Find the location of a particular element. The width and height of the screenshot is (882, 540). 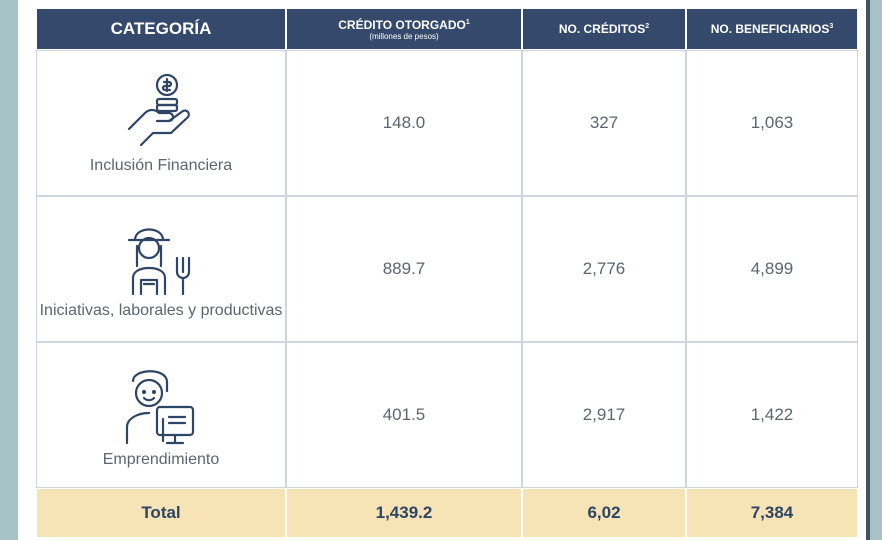

header-cell: CRÉDITO OTORGADO1 (millones de pesos) is located at coordinates (404, 29).